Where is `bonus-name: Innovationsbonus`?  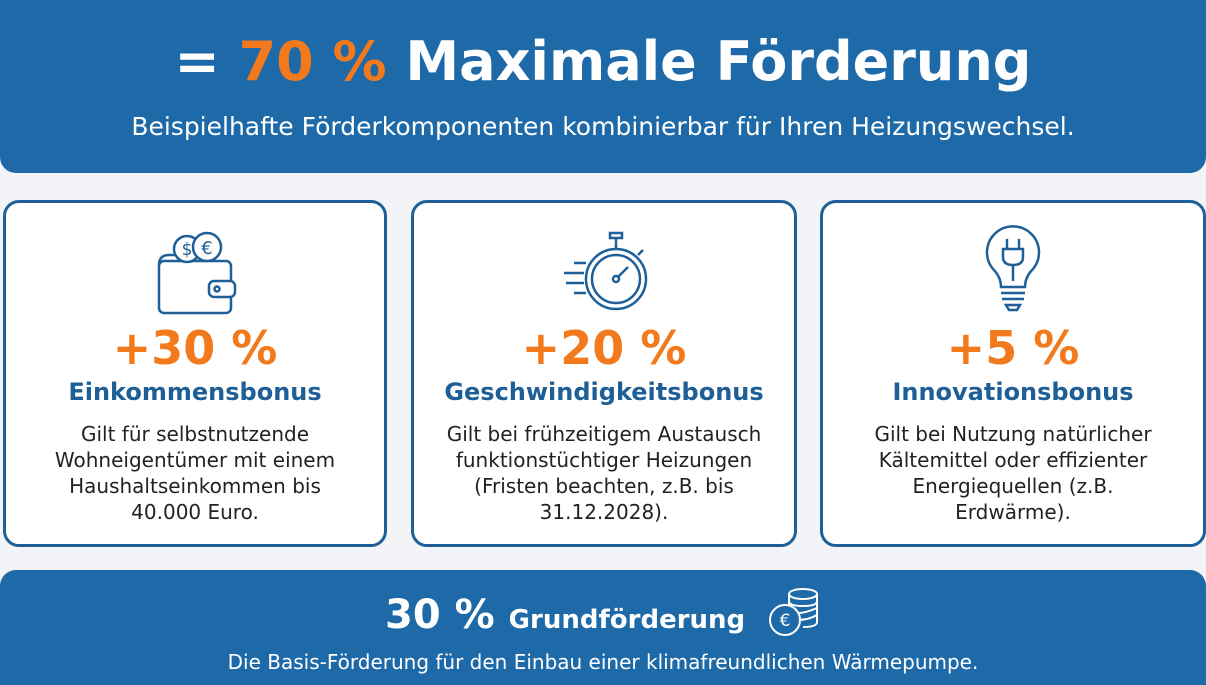 bonus-name: Innovationsbonus is located at coordinates (1013, 392).